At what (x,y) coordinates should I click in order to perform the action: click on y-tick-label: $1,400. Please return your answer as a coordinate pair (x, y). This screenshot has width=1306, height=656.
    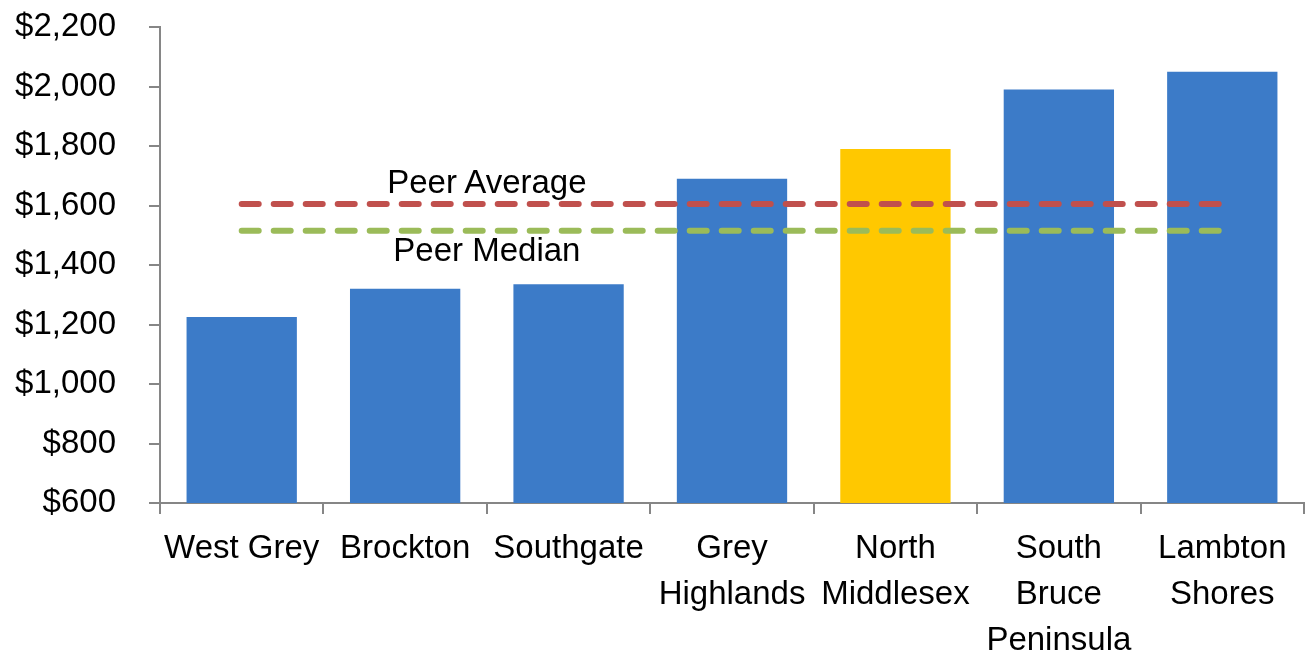
    Looking at the image, I should click on (65, 263).